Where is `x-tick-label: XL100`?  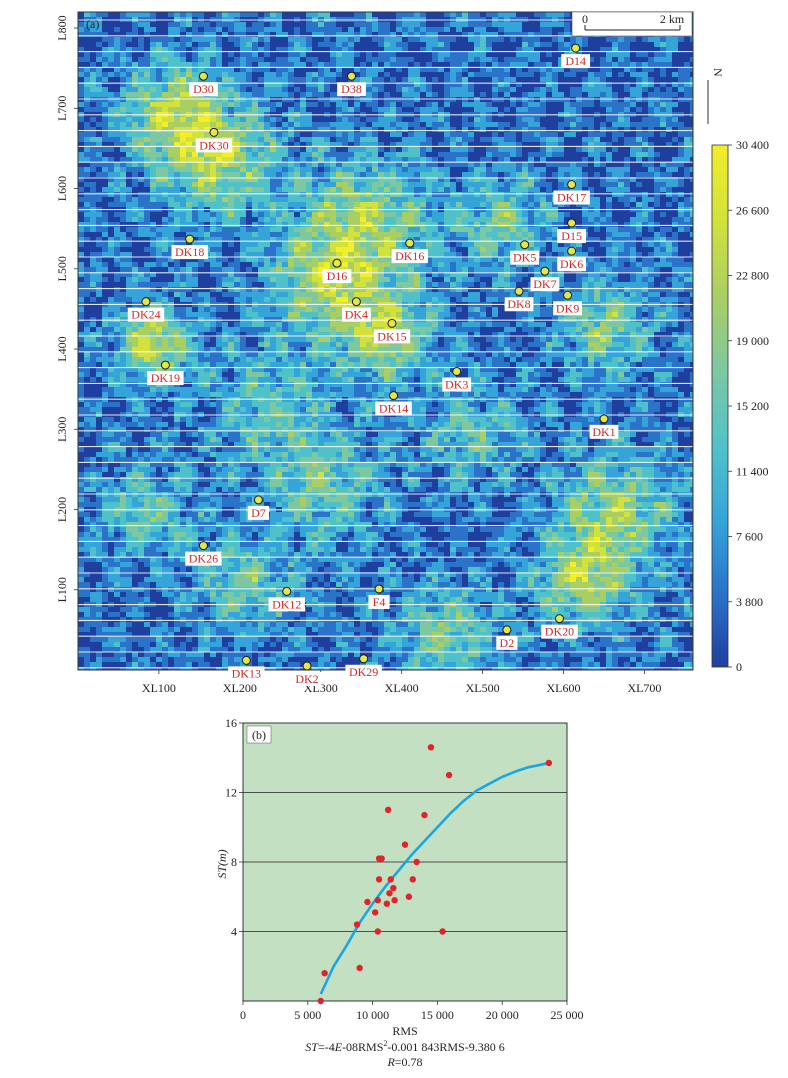 x-tick-label: XL100 is located at coordinates (159, 688).